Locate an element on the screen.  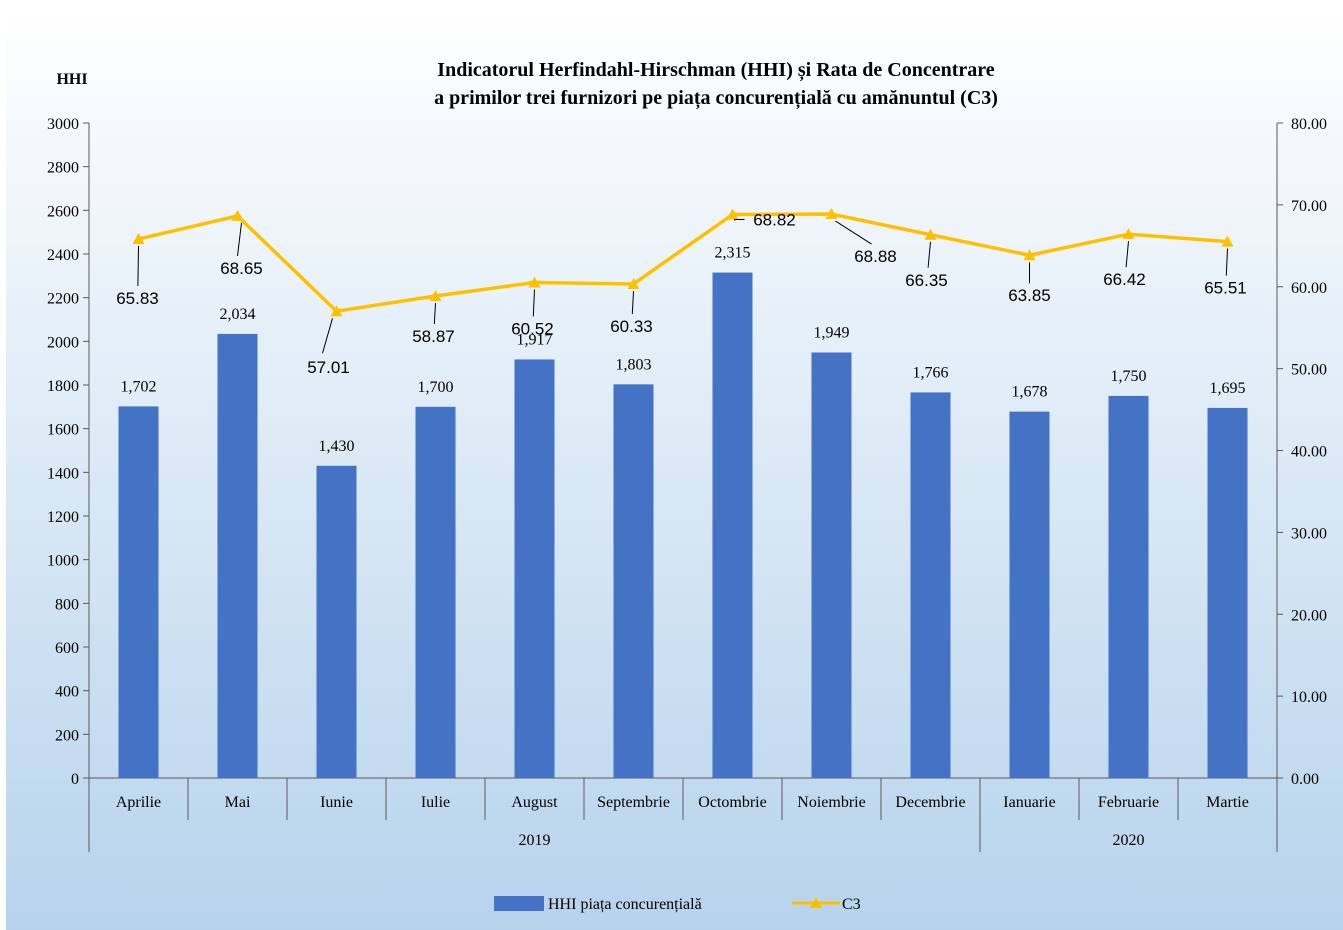
hhi-bar-data-label: 1,678 is located at coordinates (1030, 392).